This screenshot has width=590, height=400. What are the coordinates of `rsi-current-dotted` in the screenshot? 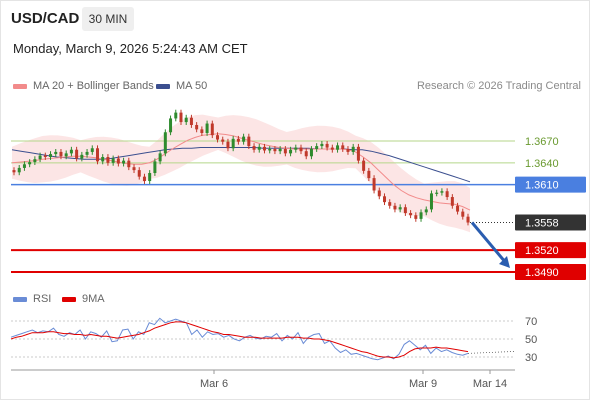 It's located at (491, 352).